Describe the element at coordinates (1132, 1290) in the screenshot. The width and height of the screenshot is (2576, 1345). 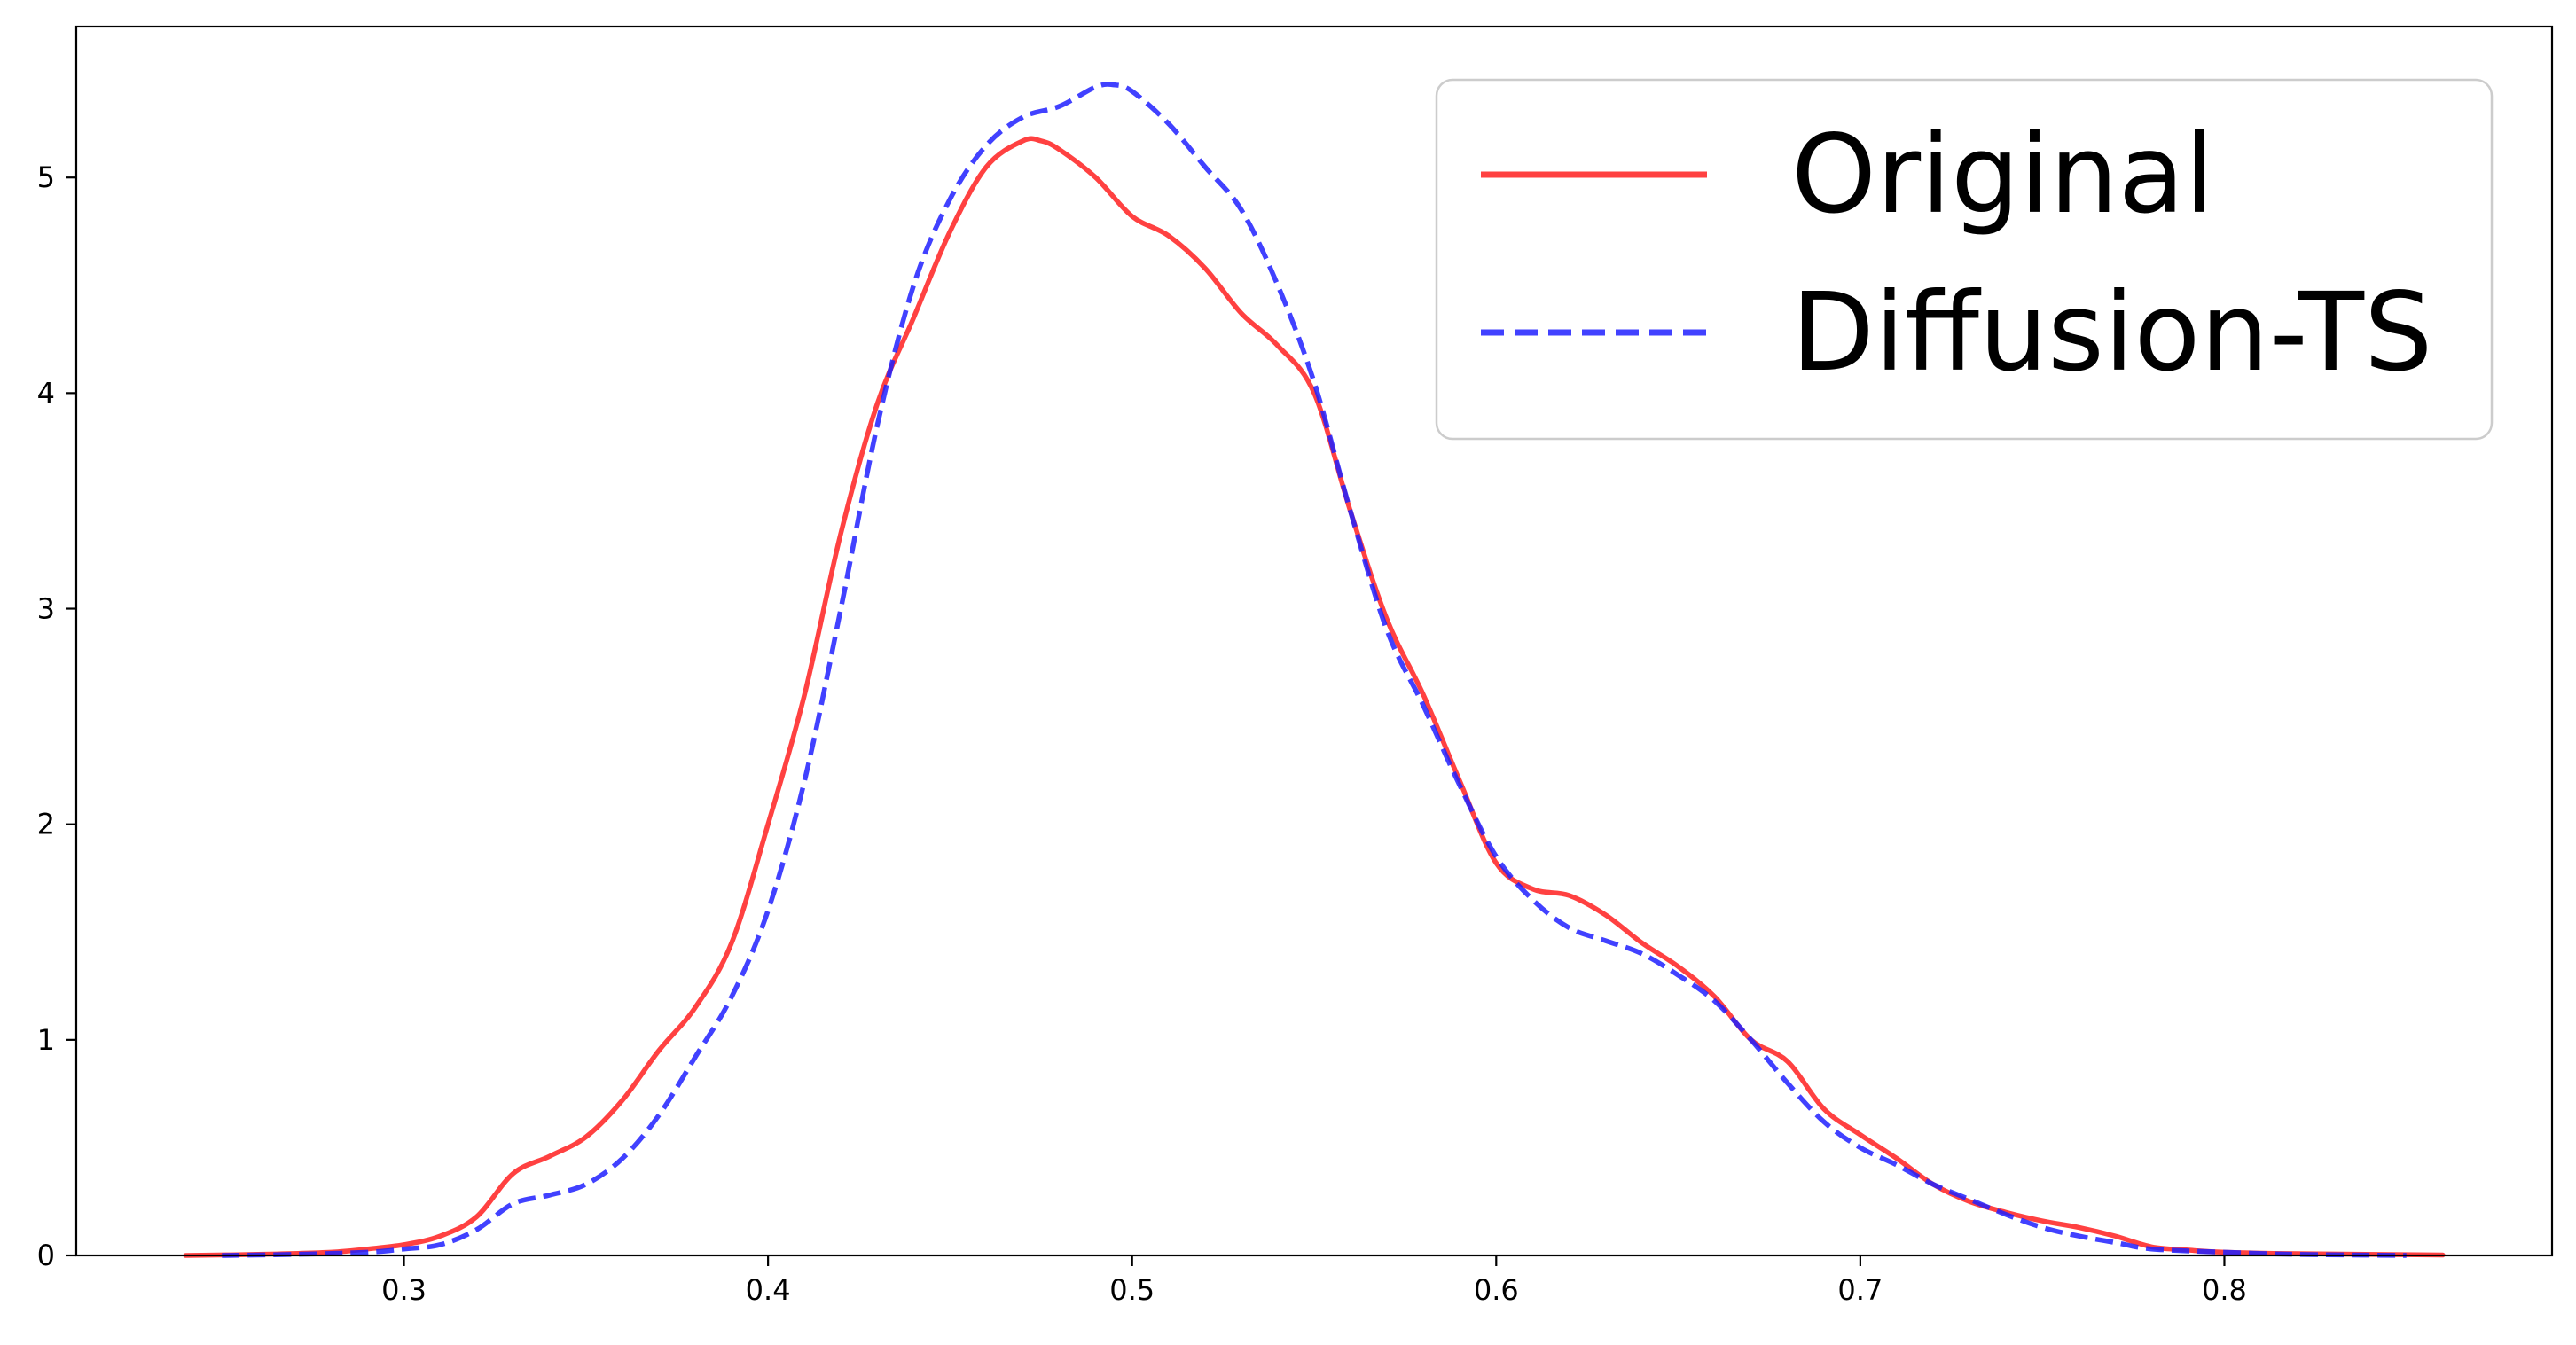
I see `x-tick-label: 0.5` at that location.